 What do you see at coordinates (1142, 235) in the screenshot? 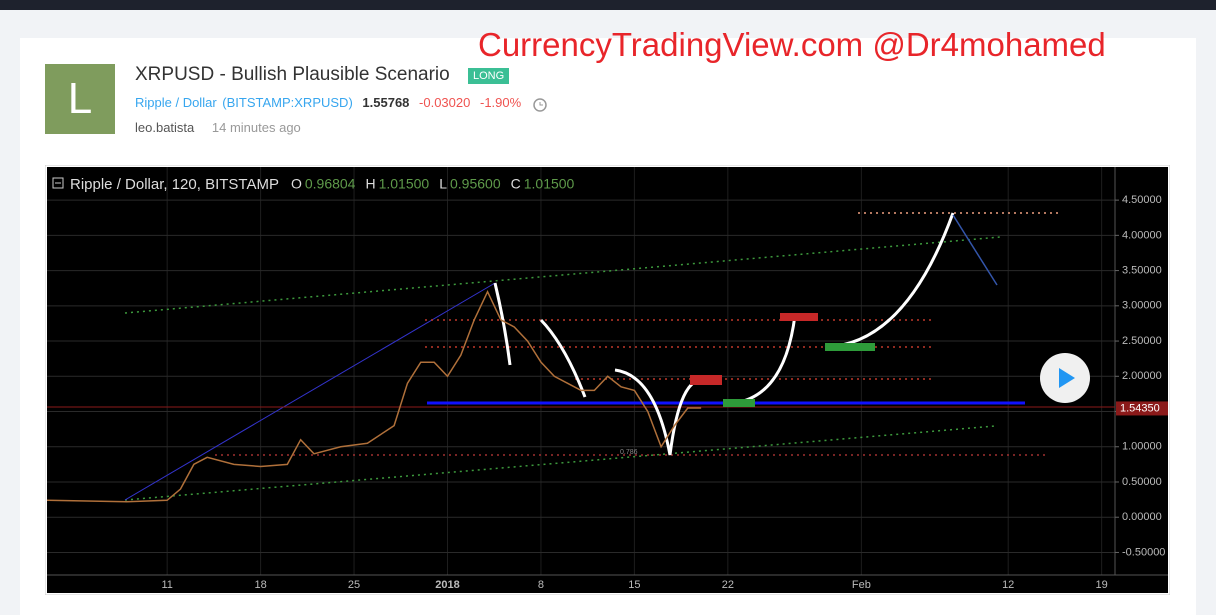
I see `y-tick-label: 4.00000` at bounding box center [1142, 235].